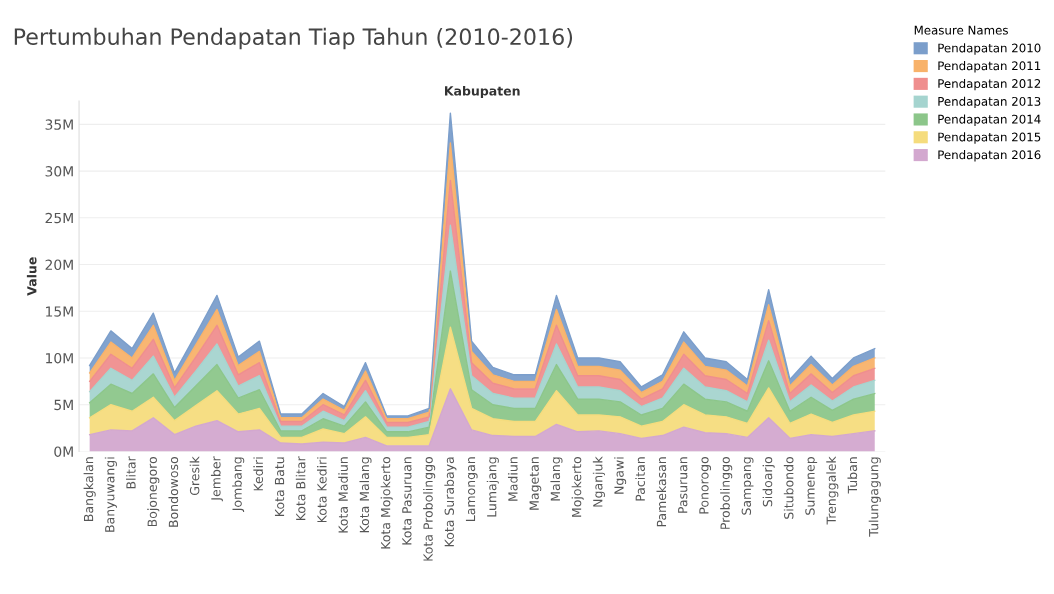 This screenshot has height=594, width=1054. Describe the element at coordinates (705, 485) in the screenshot. I see `x-tick-label: Ponorogo` at that location.